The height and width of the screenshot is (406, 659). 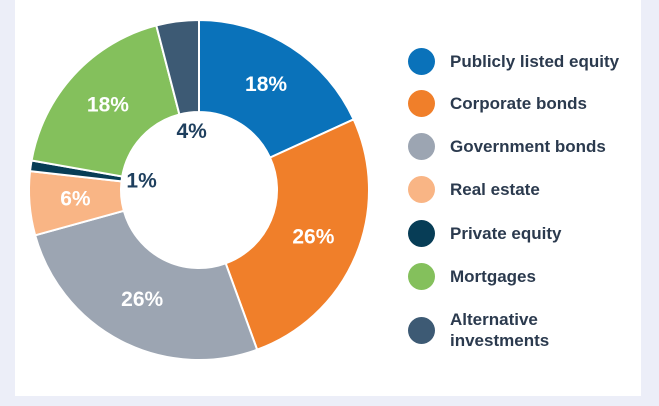 What do you see at coordinates (528, 146) in the screenshot?
I see `legend-label: Government bonds` at bounding box center [528, 146].